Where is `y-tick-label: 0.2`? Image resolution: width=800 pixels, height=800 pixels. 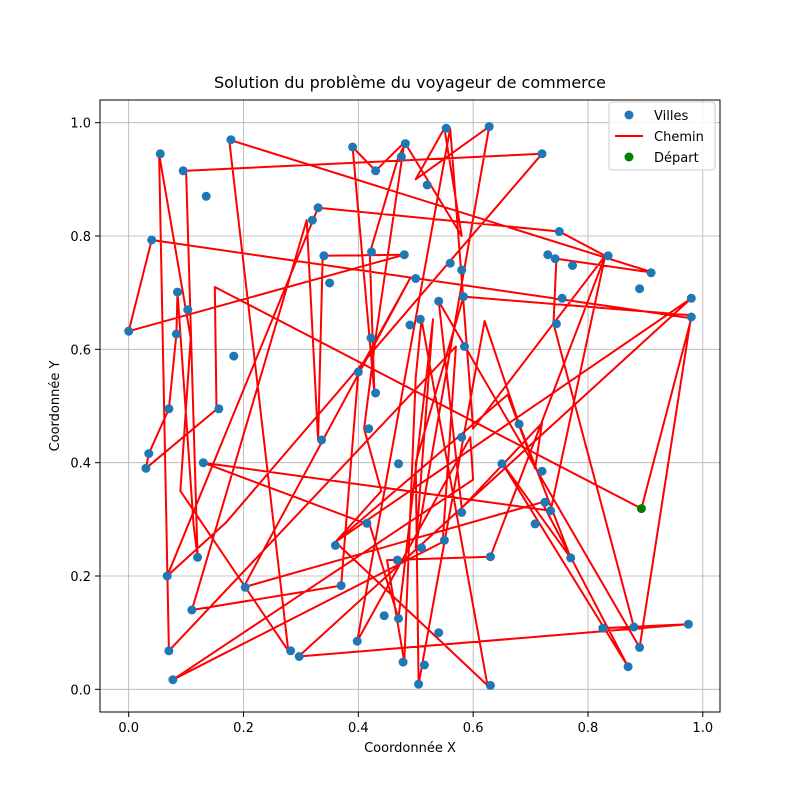
y-tick-label: 0.2 is located at coordinates (80, 577).